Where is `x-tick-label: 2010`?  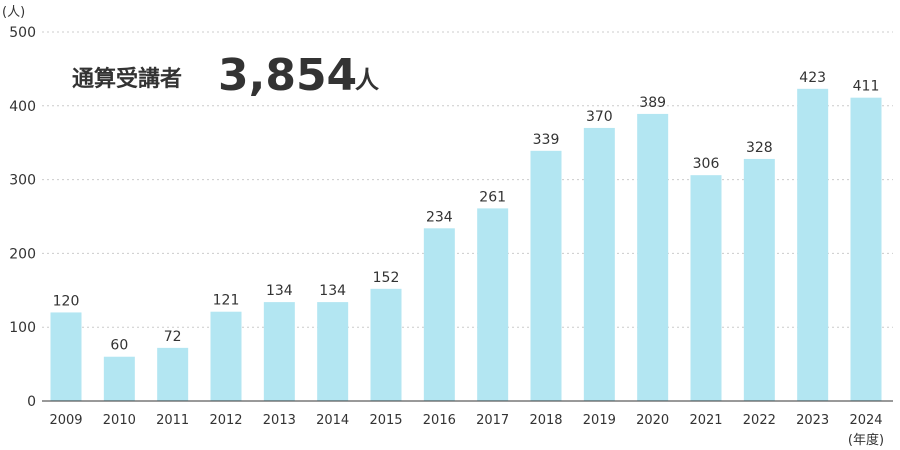 x-tick-label: 2010 is located at coordinates (119, 420).